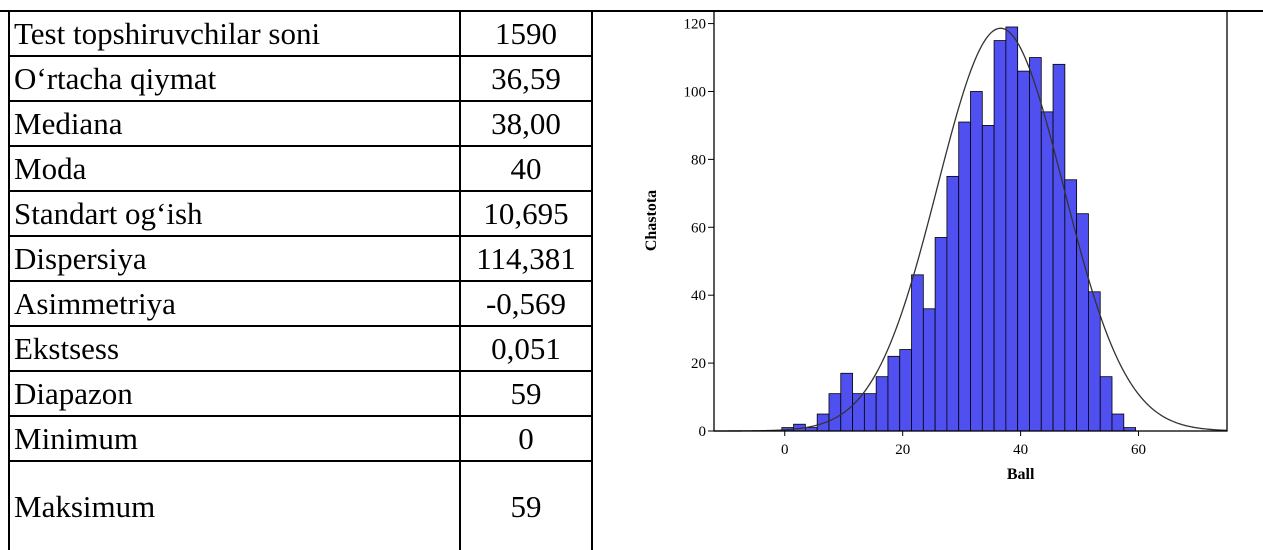 This screenshot has width=1263, height=550. What do you see at coordinates (698, 296) in the screenshot?
I see `y-tick-label: 40` at bounding box center [698, 296].